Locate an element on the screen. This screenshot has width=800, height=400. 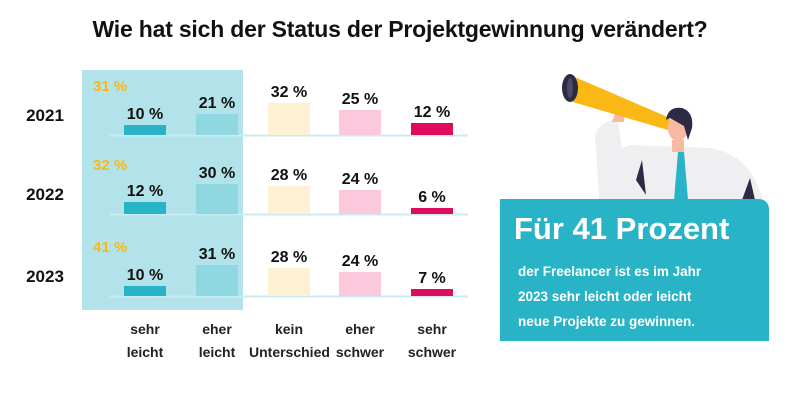
value-label: 7 % is located at coordinates (432, 278).